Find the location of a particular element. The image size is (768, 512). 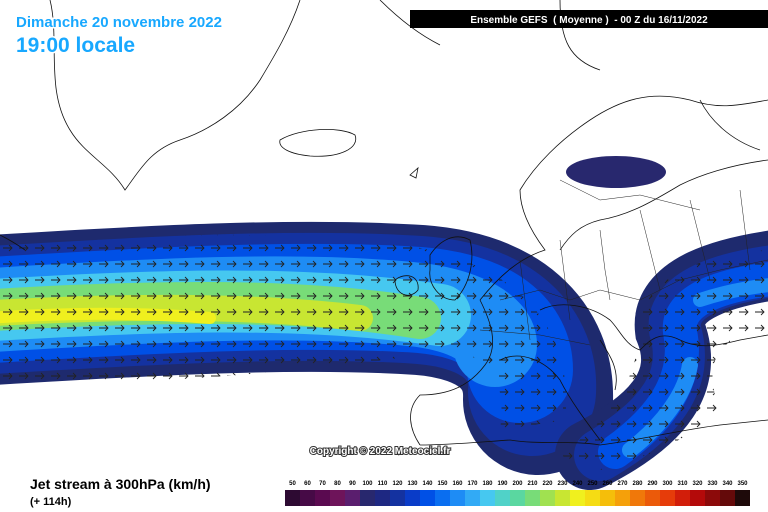

legend-label: 280 is located at coordinates (637, 484).